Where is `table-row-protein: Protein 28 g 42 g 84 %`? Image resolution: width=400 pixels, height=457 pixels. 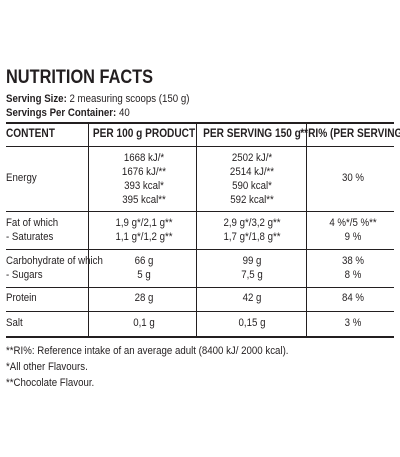 table-row-protein: Protein 28 g 42 g 84 % is located at coordinates (200, 299).